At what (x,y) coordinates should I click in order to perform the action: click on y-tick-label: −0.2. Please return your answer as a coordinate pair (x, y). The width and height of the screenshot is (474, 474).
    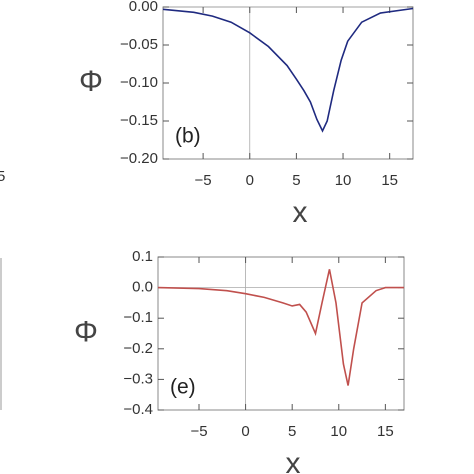
    Looking at the image, I should click on (138, 348).